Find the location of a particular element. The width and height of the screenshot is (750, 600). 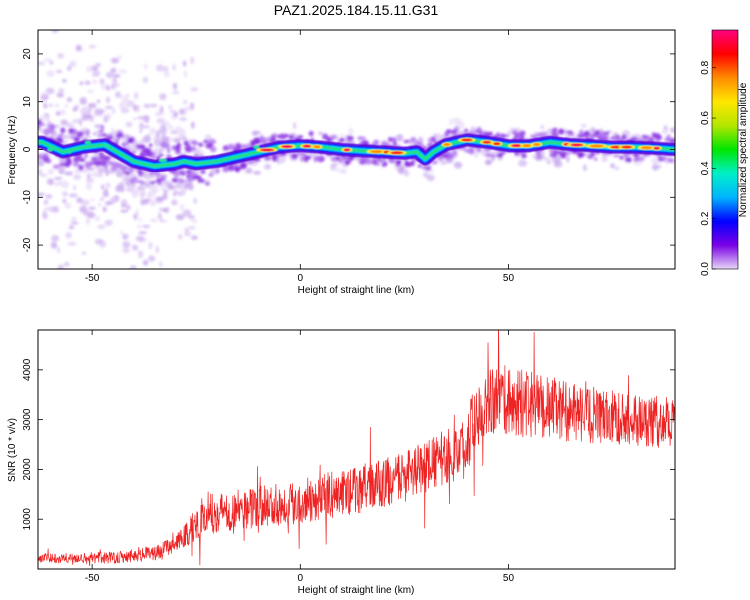

snr-y-axis-label: SNR (10 * v/v) is located at coordinates (12, 450).